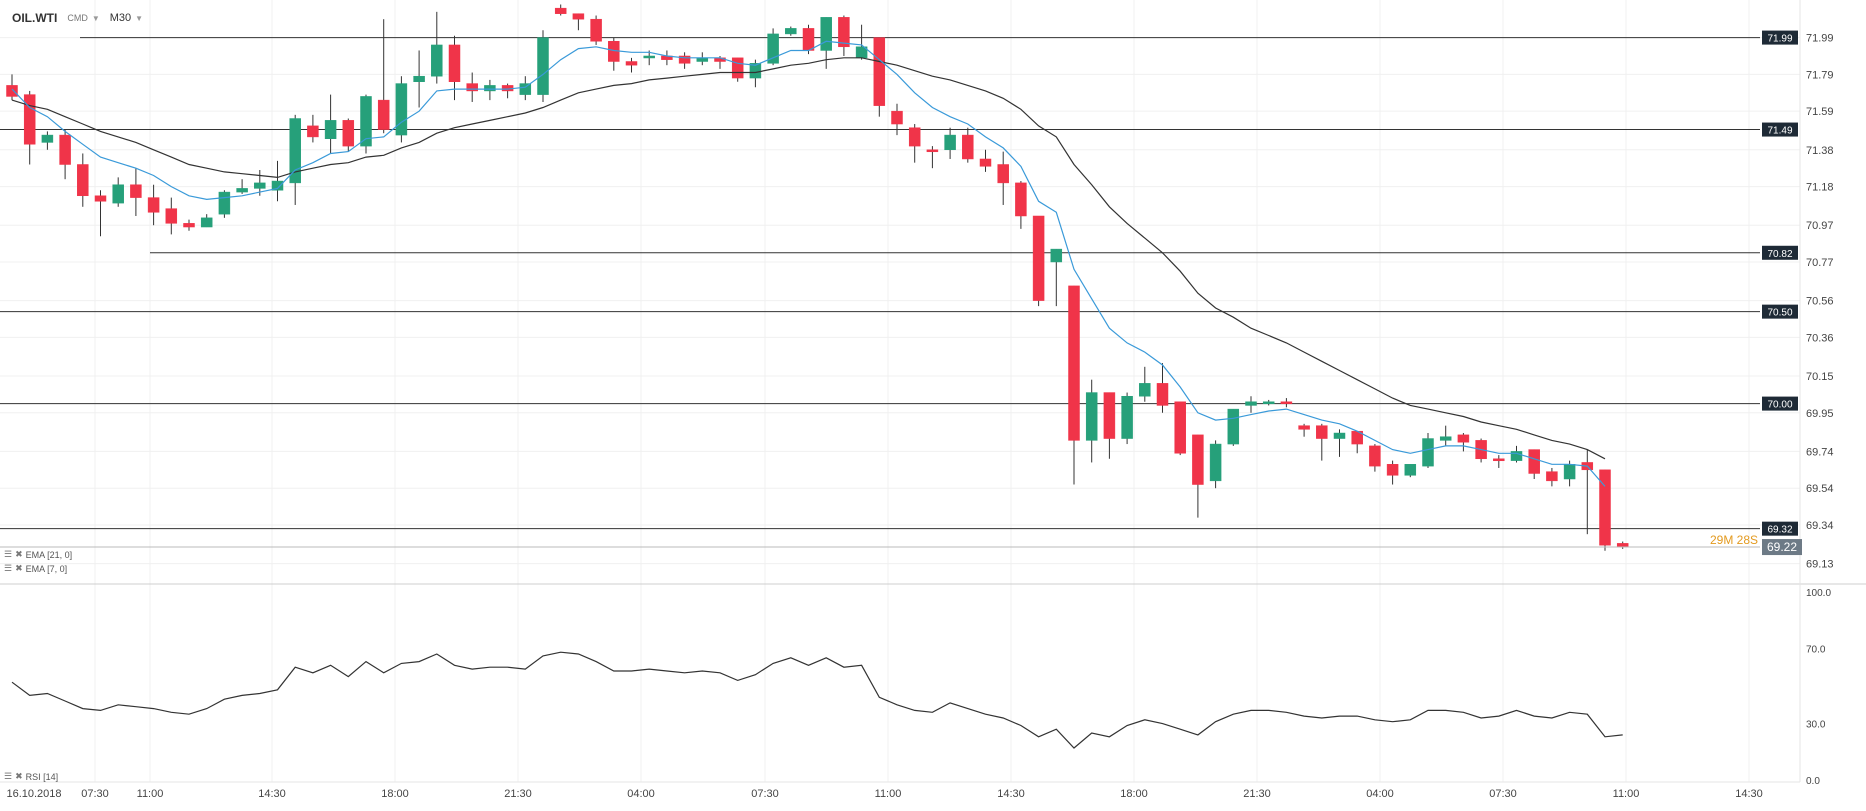 This screenshot has width=1866, height=811. What do you see at coordinates (1820, 489) in the screenshot?
I see `price-tick-label: 69.54` at bounding box center [1820, 489].